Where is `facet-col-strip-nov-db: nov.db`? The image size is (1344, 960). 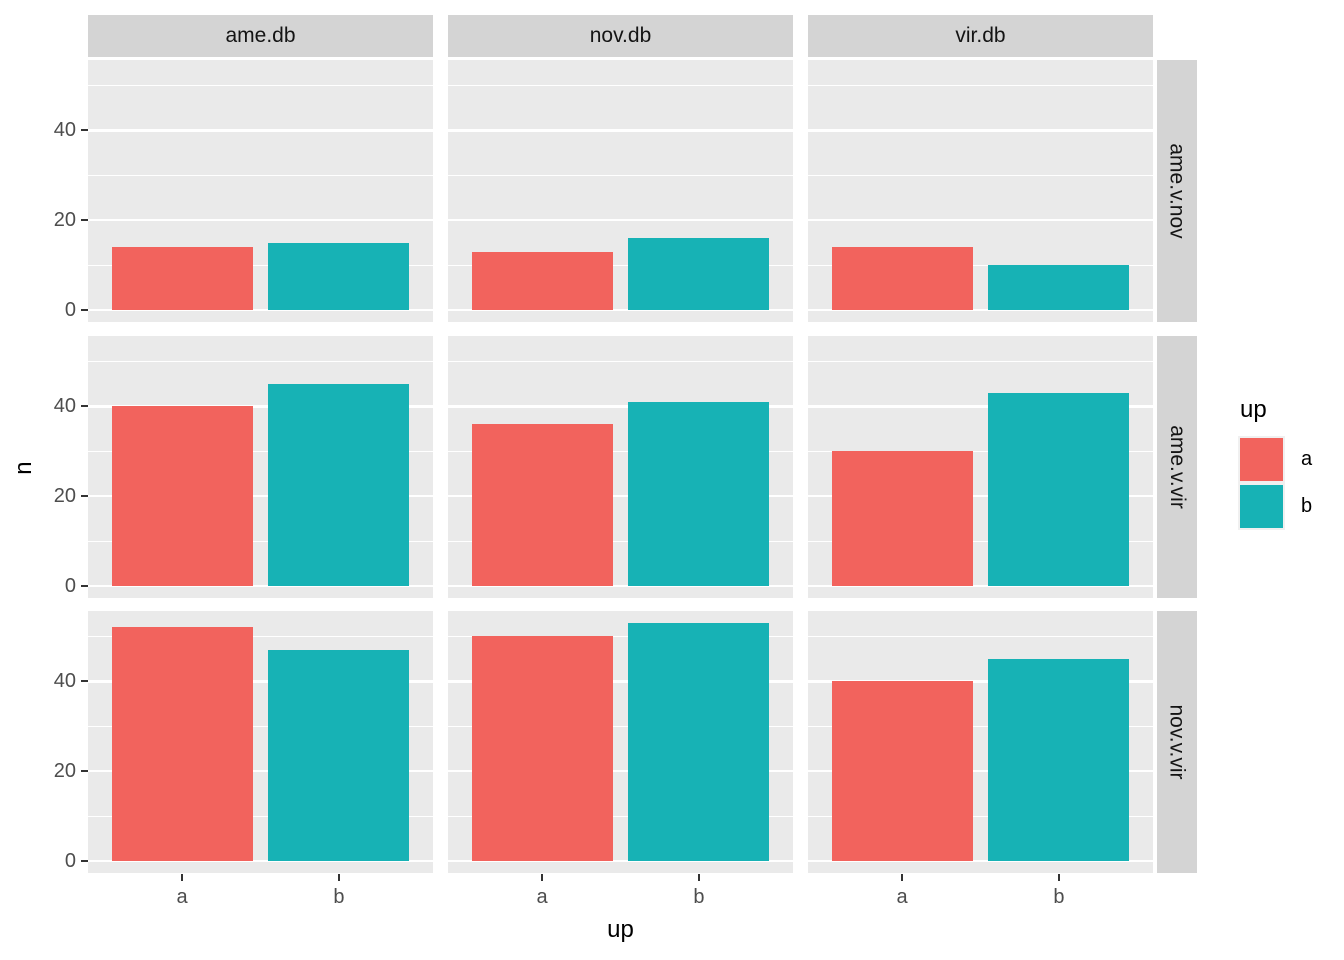 facet-col-strip-nov-db: nov.db is located at coordinates (620, 36).